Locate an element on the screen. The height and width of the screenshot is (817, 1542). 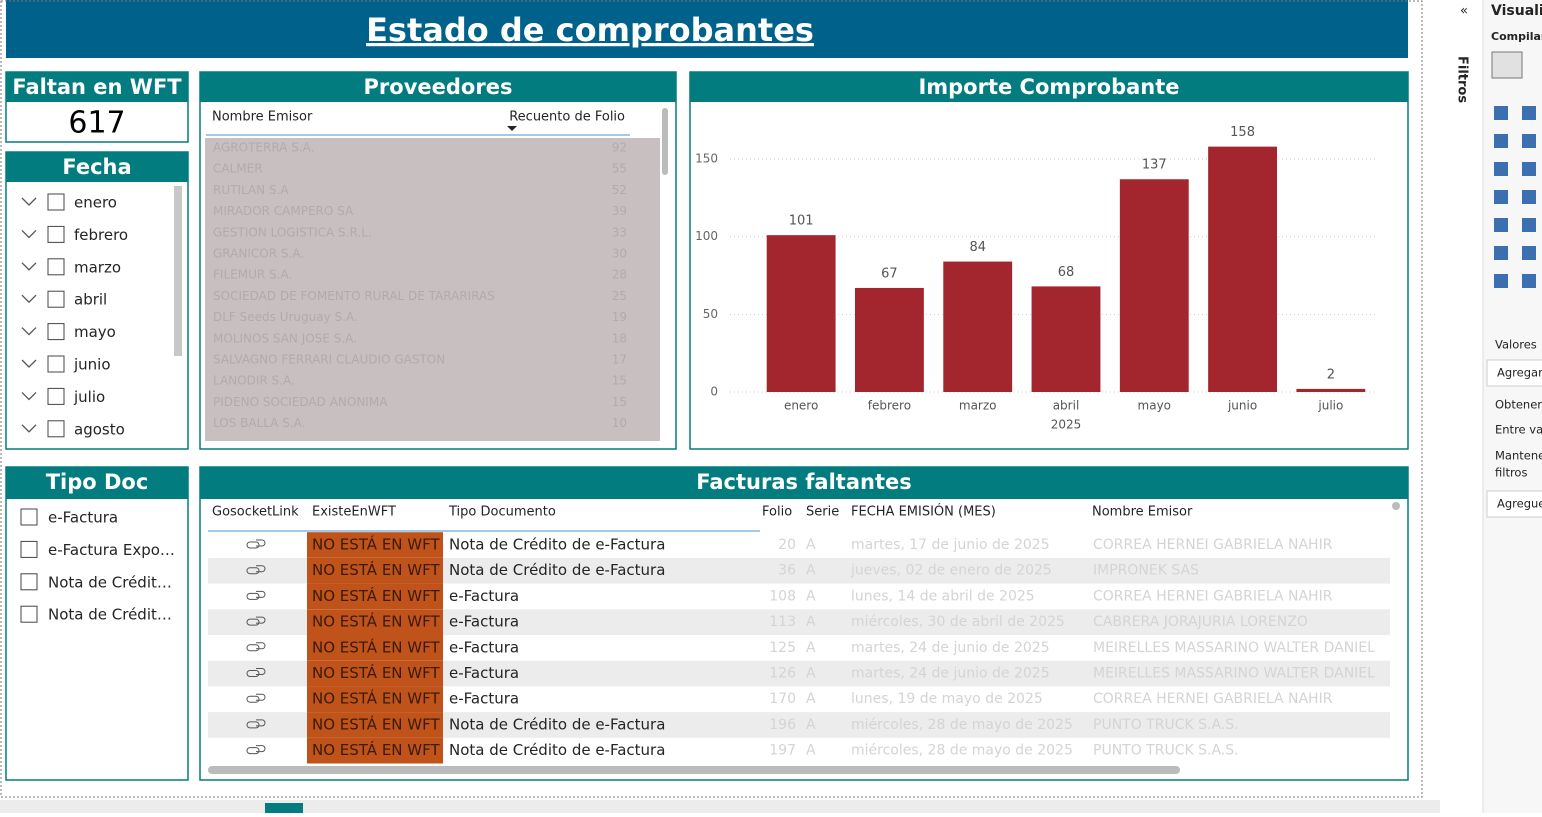
visual-icons is located at coordinates (1515, 197).